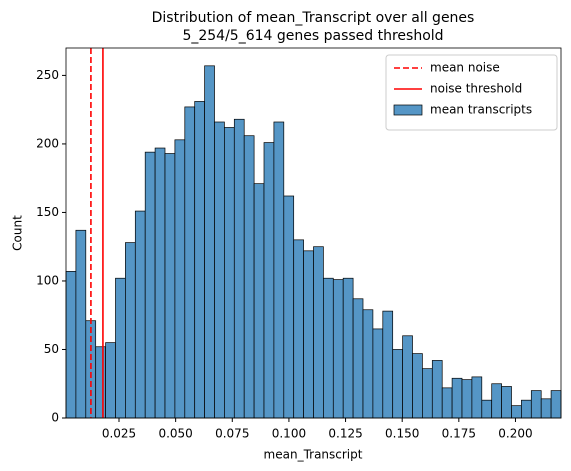 Image resolution: width=571 pixels, height=471 pixels. Describe the element at coordinates (18, 233) in the screenshot. I see `y-axis-label: Count` at that location.